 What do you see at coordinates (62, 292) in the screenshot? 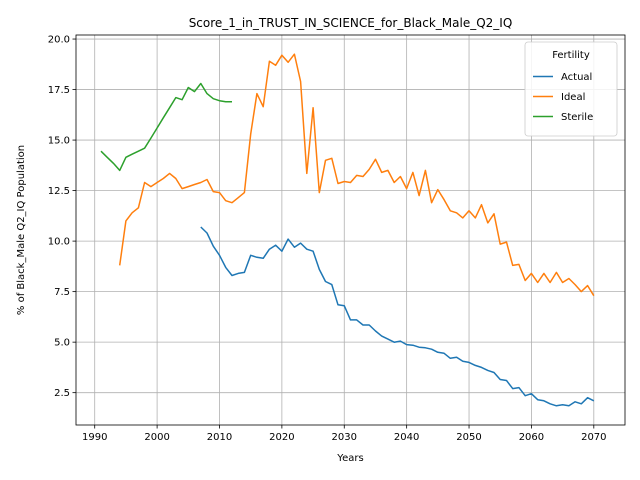
I see `y-tick-label: 7.5` at bounding box center [62, 292].